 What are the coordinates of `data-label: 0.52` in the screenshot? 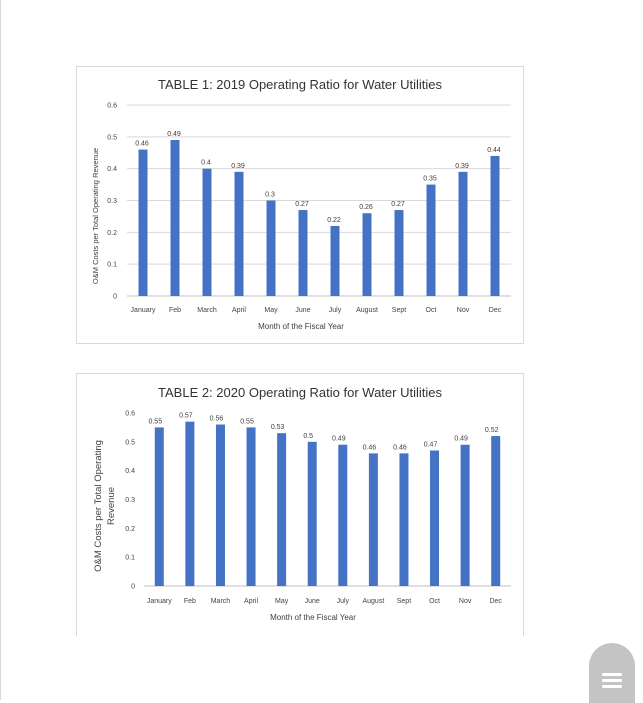 It's located at (492, 430).